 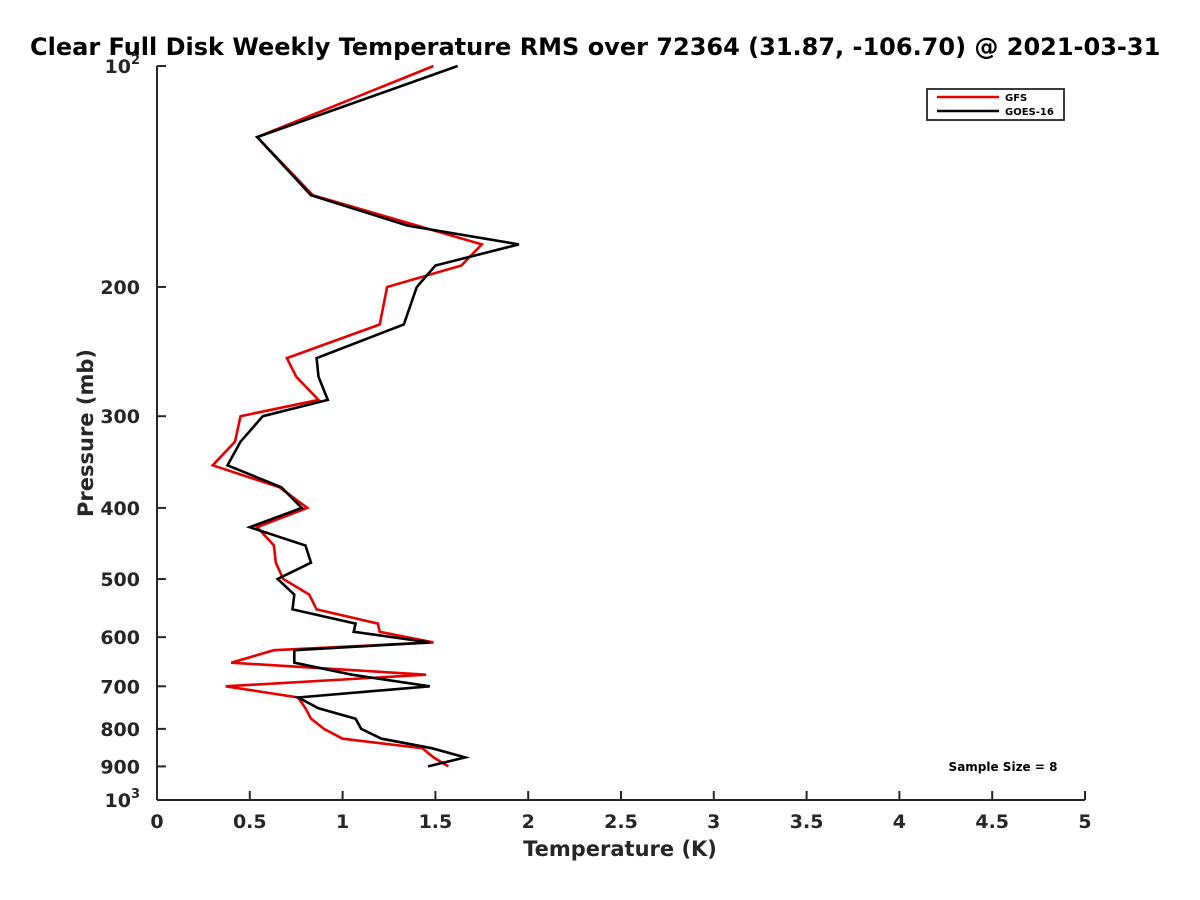 I want to click on y-tick-label: 600, so click(x=120, y=638).